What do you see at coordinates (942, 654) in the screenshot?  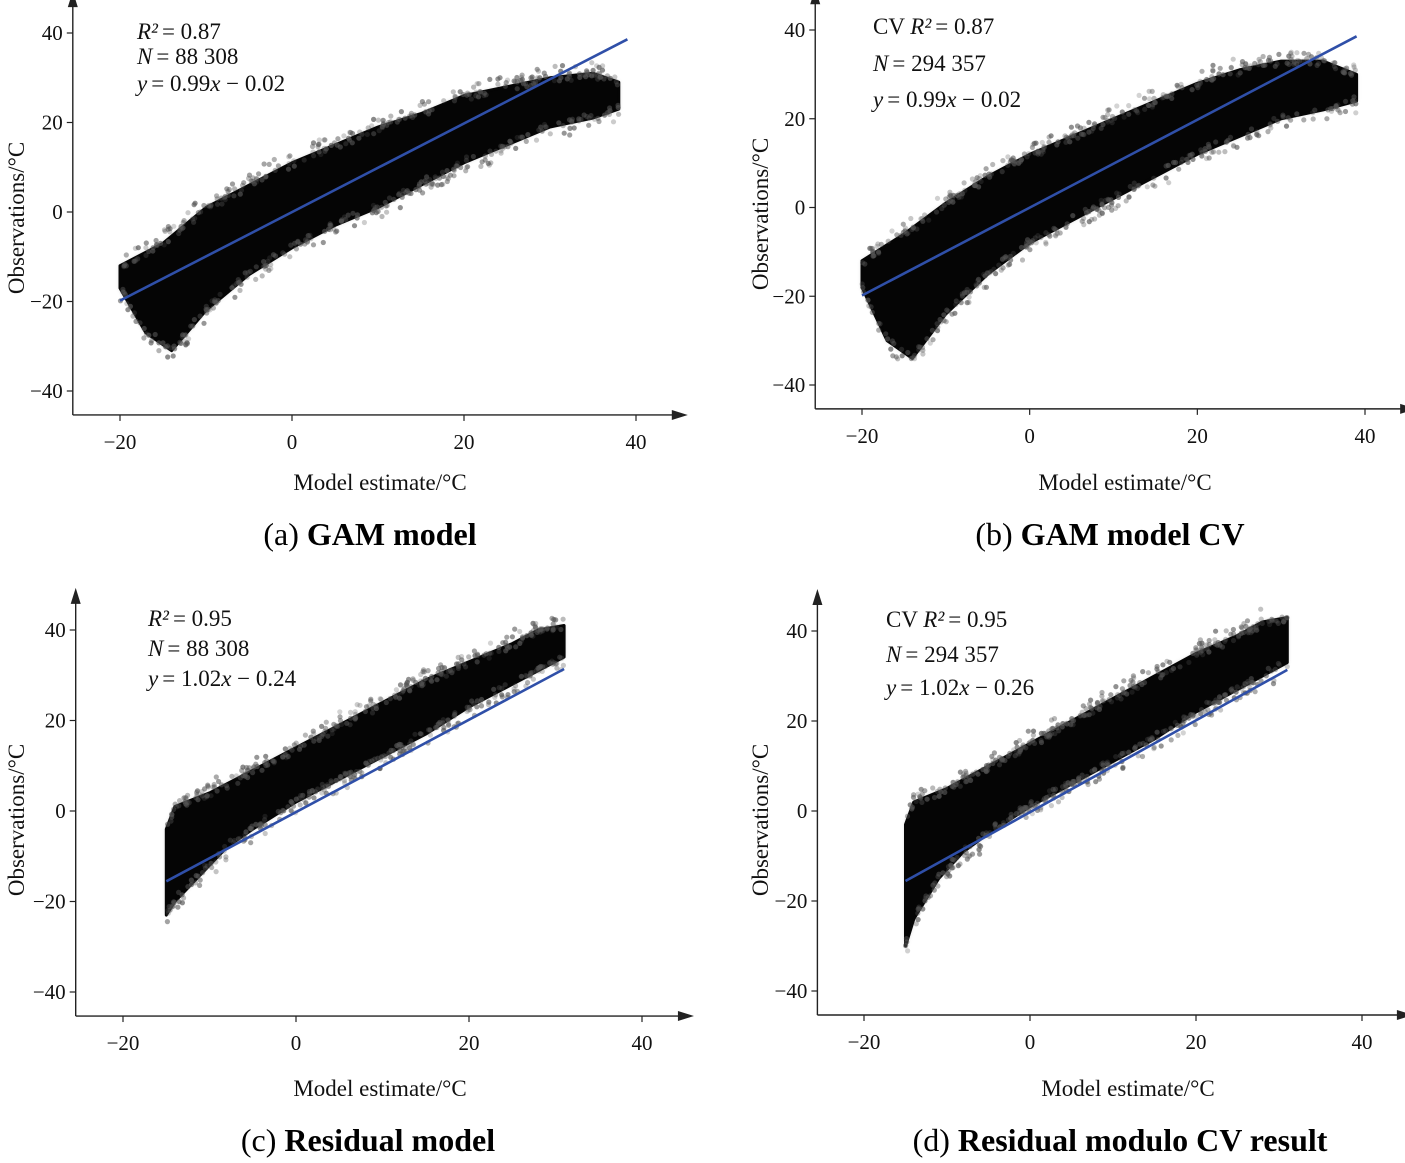 I see `stat-n-d: N = 294 357` at bounding box center [942, 654].